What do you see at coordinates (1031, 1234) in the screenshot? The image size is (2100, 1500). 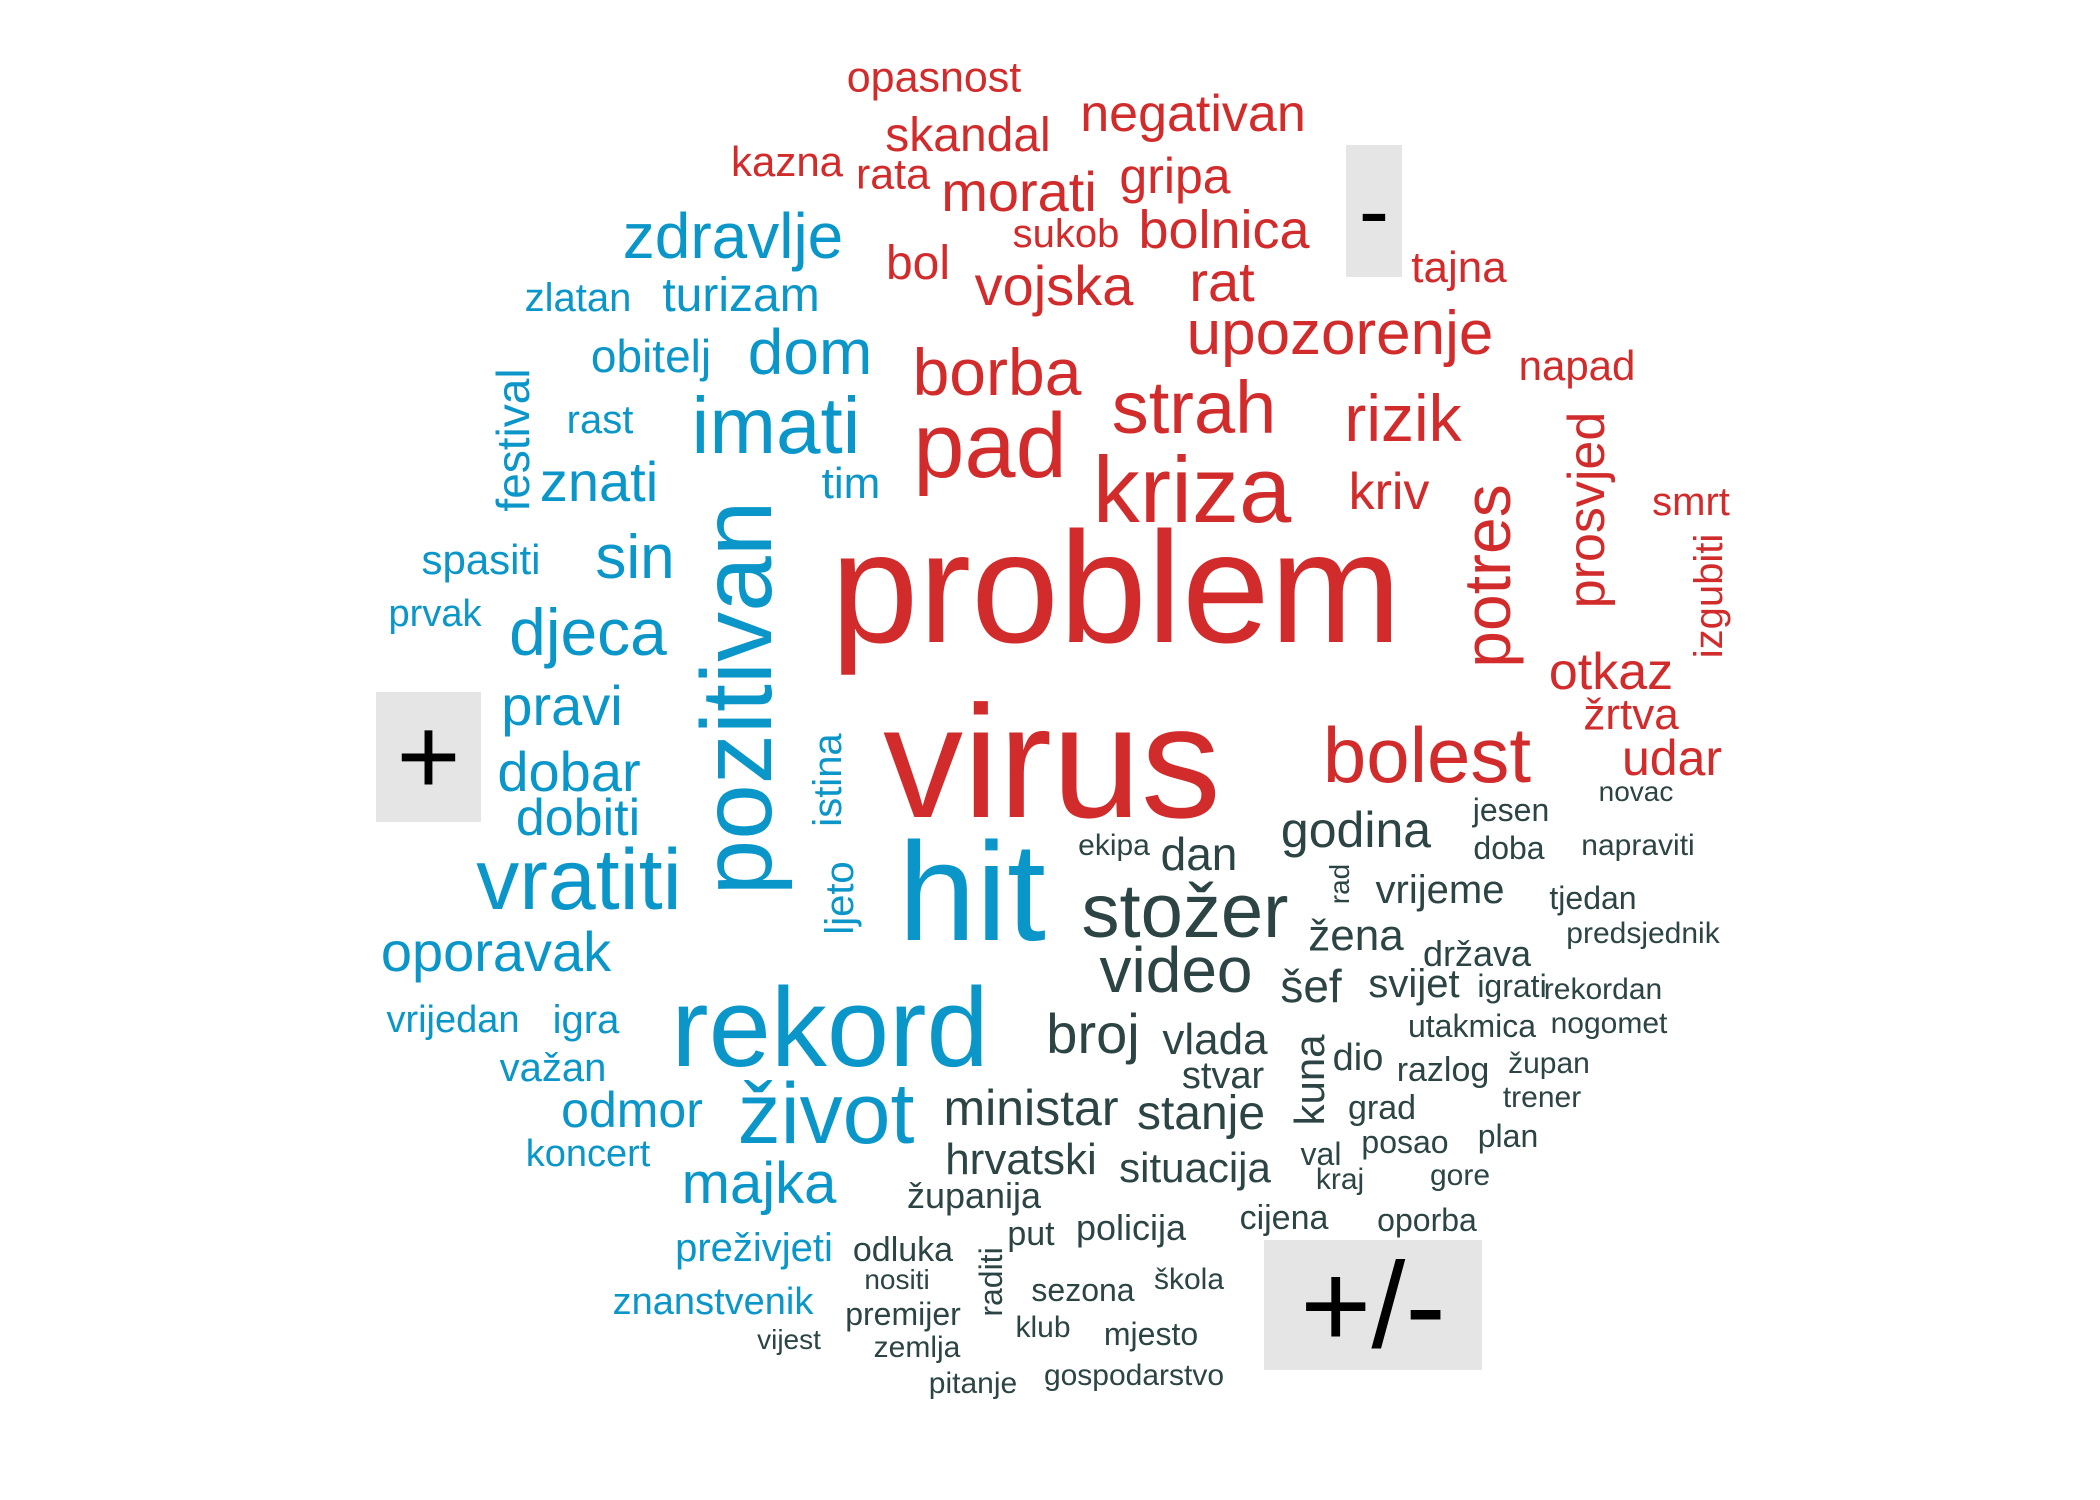 I see `word-neutral: put` at bounding box center [1031, 1234].